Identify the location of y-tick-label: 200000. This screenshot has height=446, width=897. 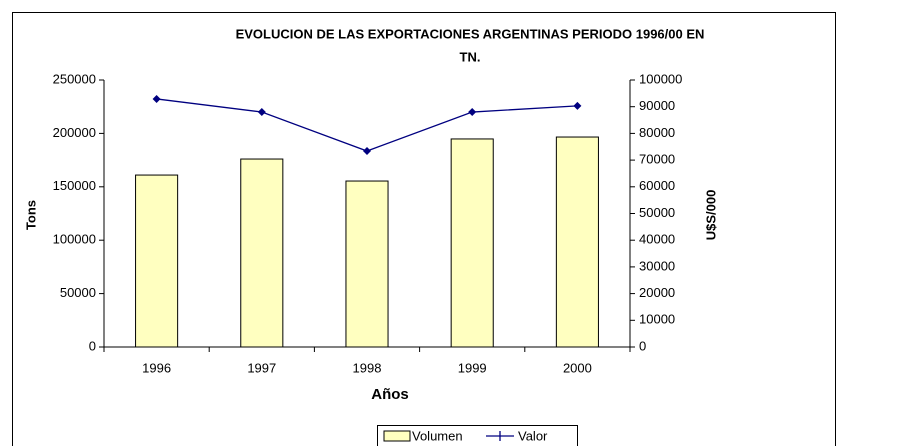
(74, 132).